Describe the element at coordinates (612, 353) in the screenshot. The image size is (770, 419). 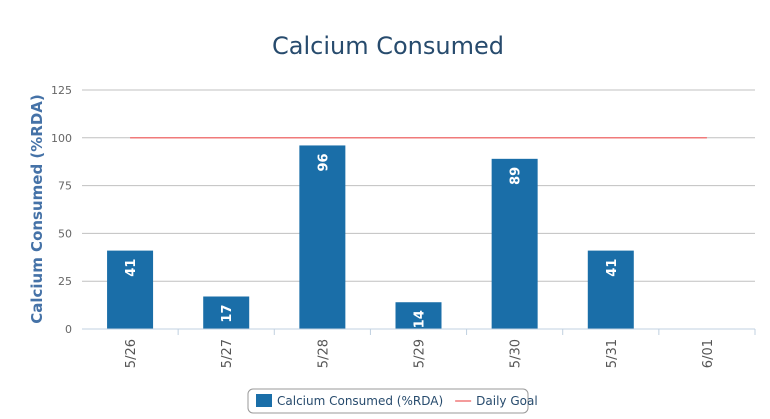
I see `x-tick-label: 5/31` at that location.